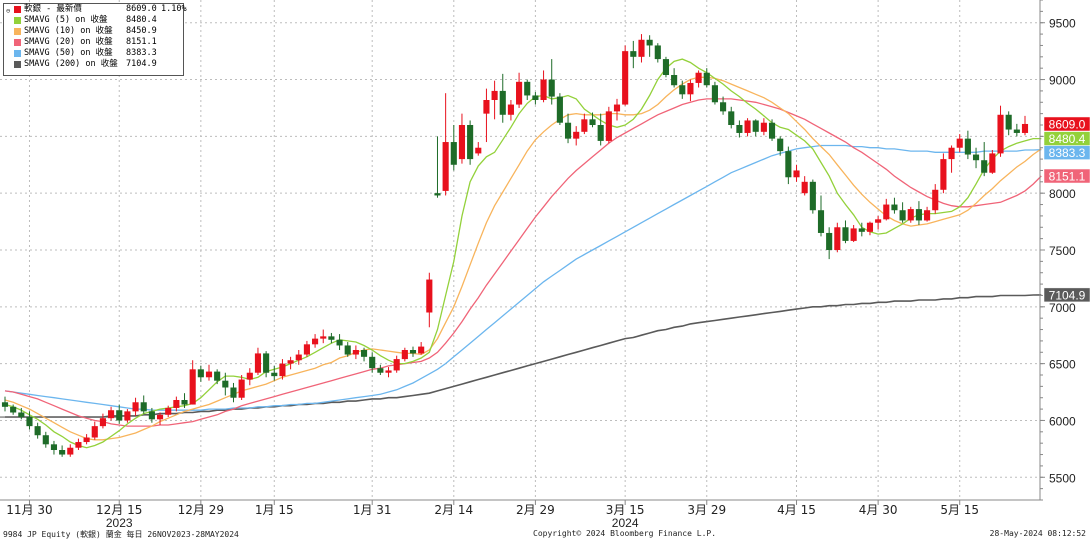  What do you see at coordinates (1062, 365) in the screenshot?
I see `y-tick-label: 6500` at bounding box center [1062, 365].